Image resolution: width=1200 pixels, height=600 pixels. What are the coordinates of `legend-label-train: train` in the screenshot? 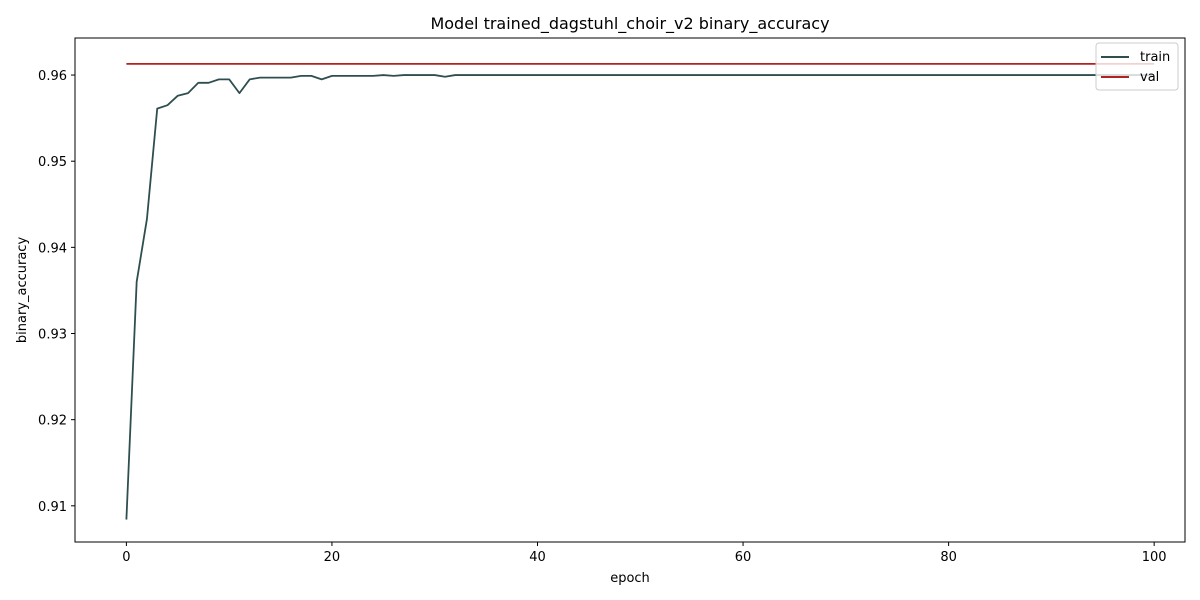 It's located at (1155, 57).